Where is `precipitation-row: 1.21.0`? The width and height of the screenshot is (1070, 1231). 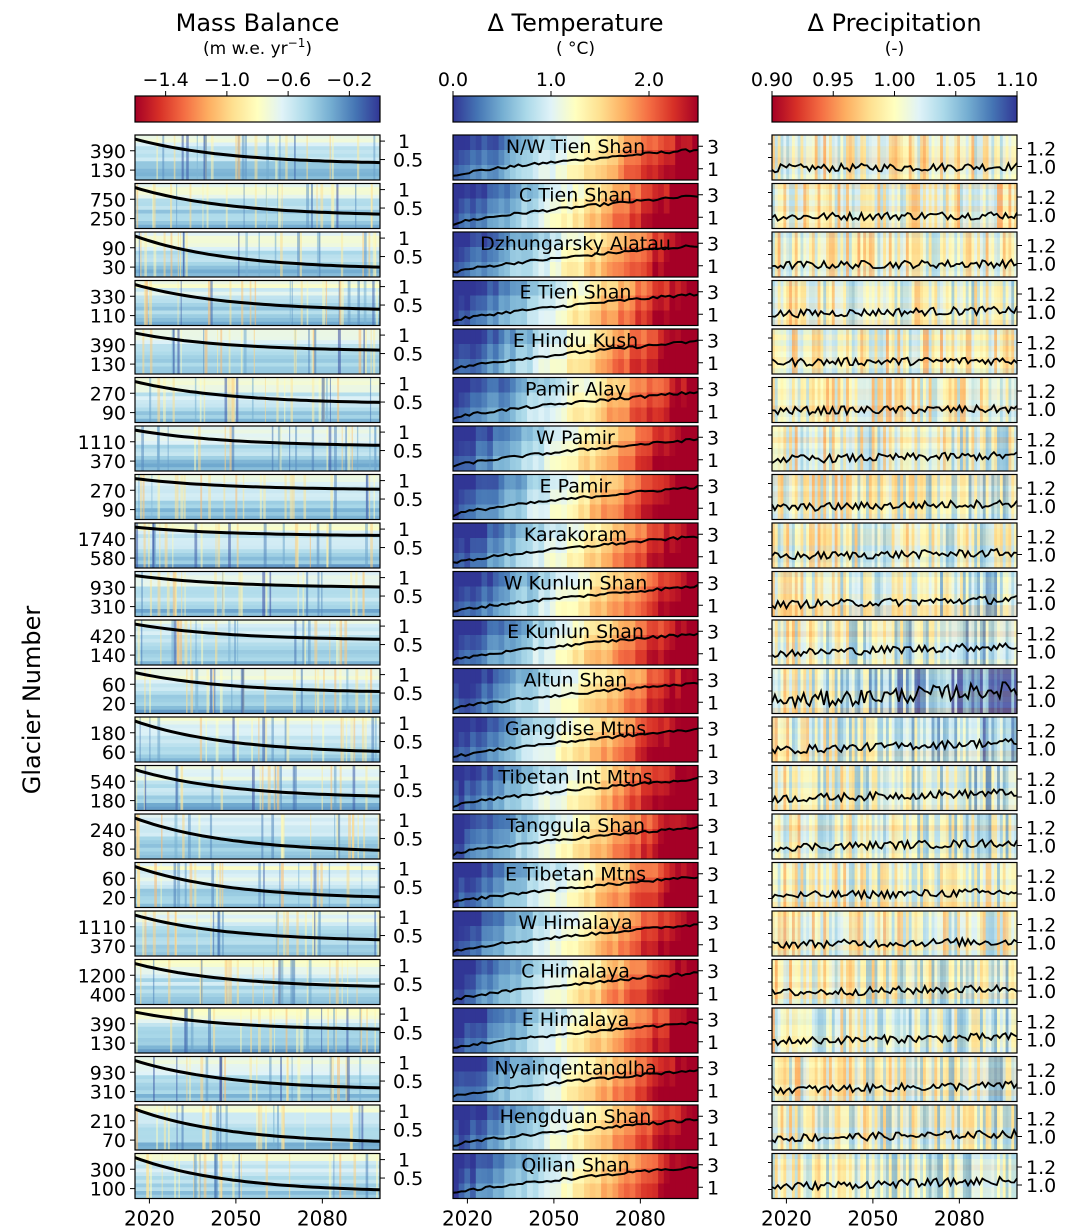 precipitation-row: 1.21.0 is located at coordinates (912, 448).